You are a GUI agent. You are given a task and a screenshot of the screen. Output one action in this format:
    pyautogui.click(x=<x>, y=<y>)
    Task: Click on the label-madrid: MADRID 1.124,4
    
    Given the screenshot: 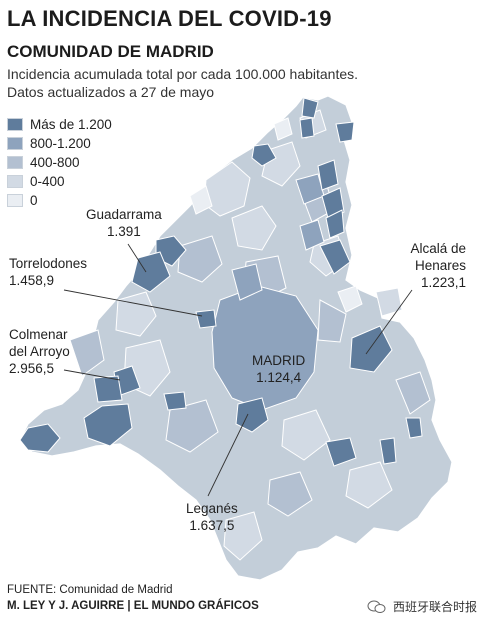 What is the action you would take?
    pyautogui.click(x=278, y=369)
    